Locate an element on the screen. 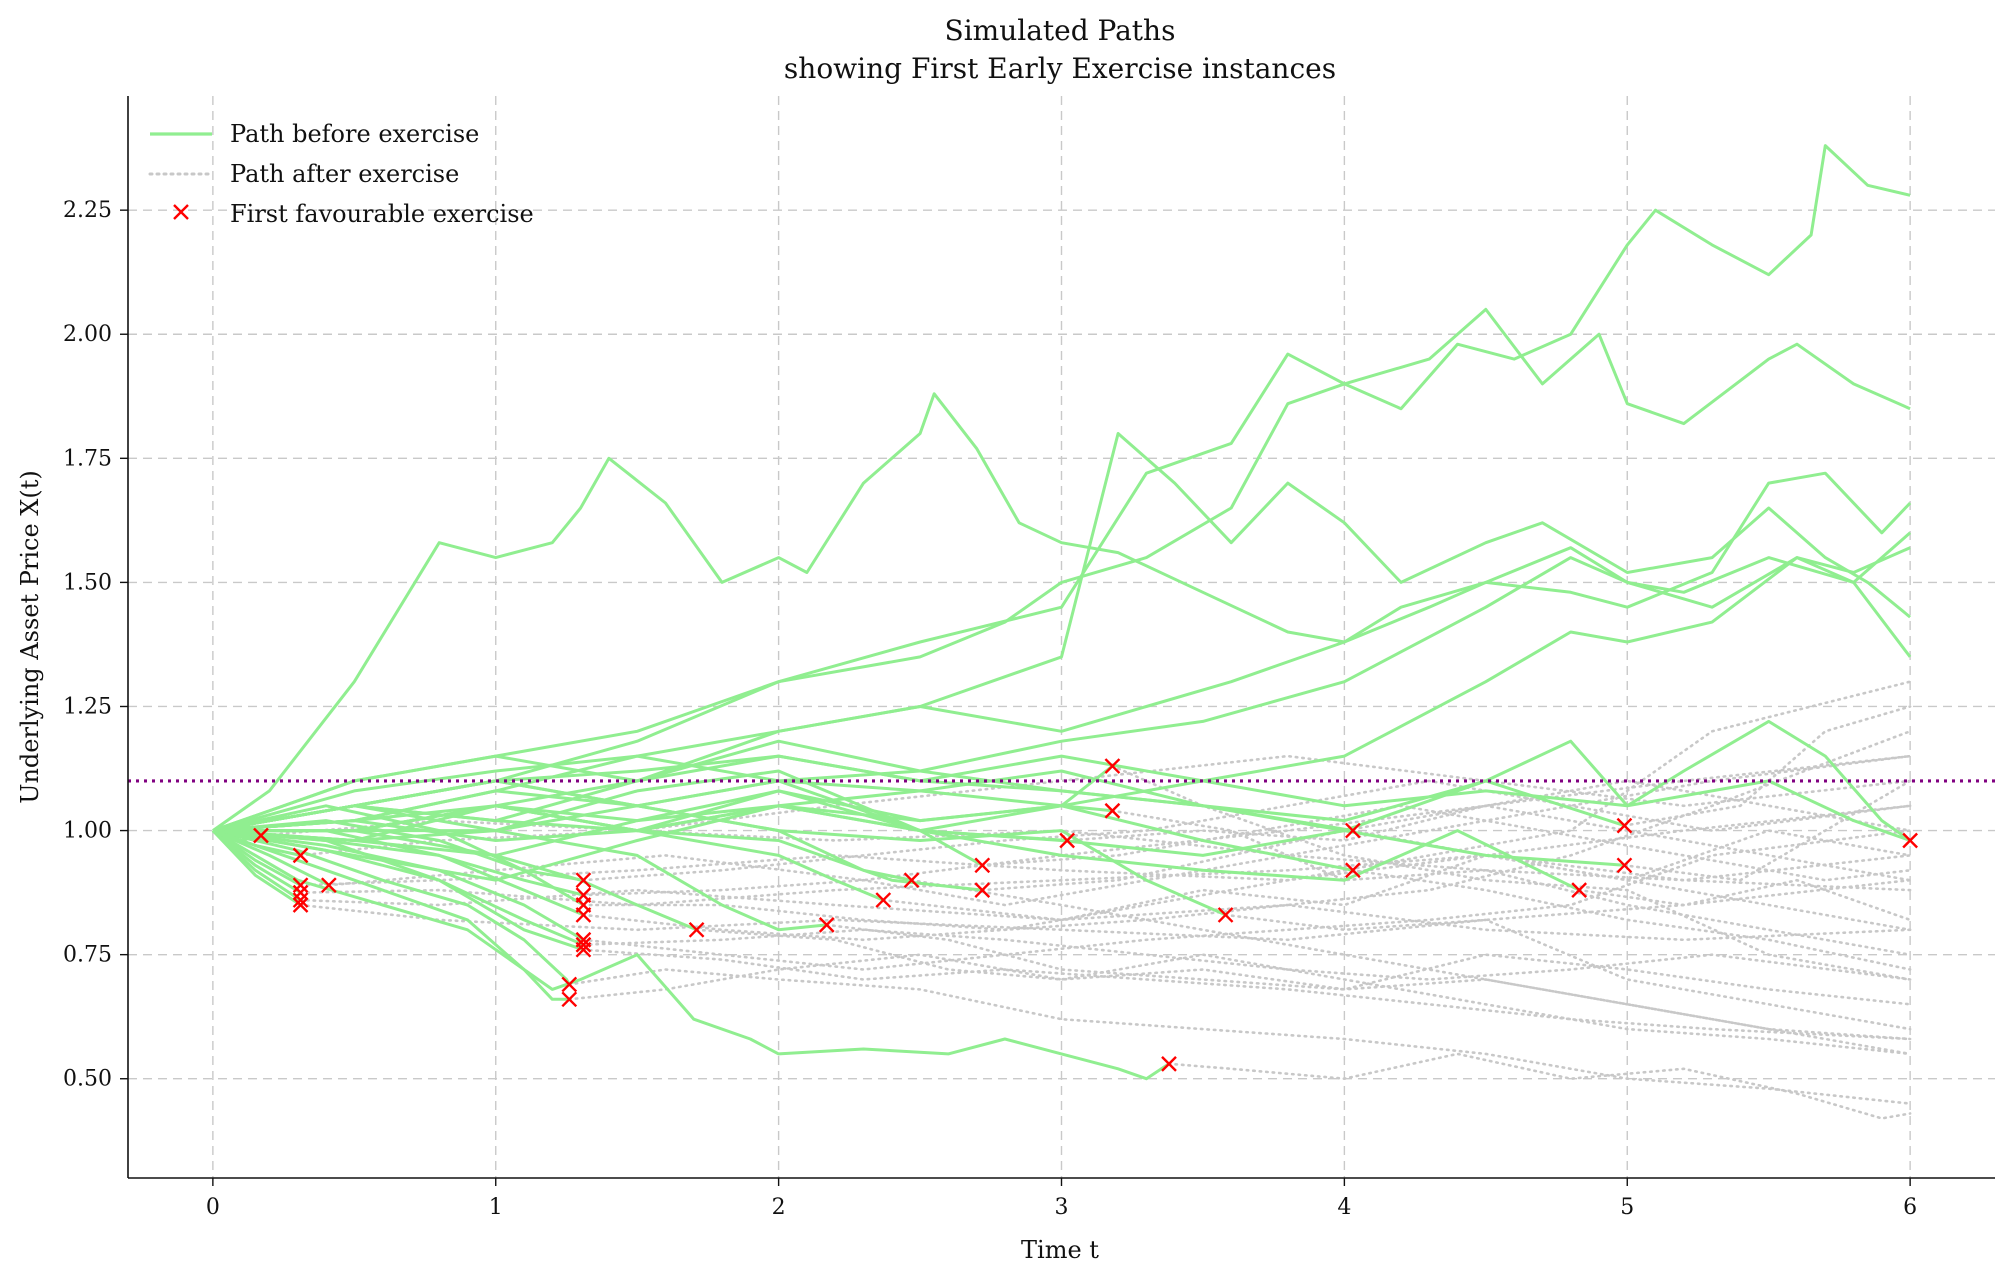  y-tick-label-5: 1.75 is located at coordinates (87, 458).